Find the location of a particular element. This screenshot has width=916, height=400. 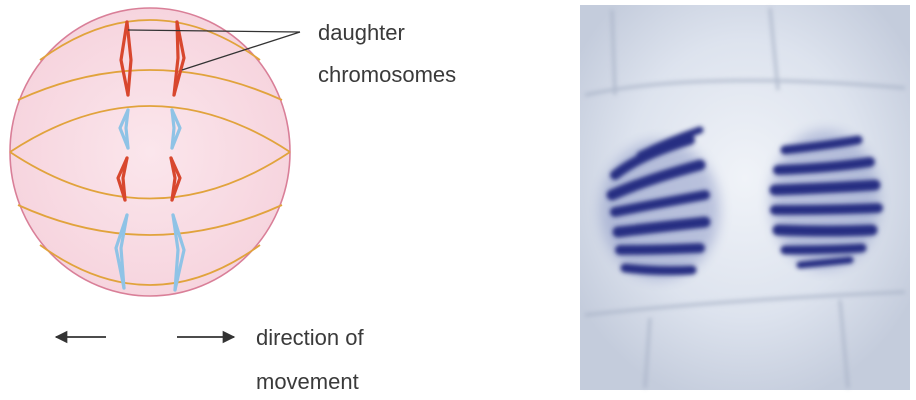

direction-label-line2: movement is located at coordinates (307, 381).